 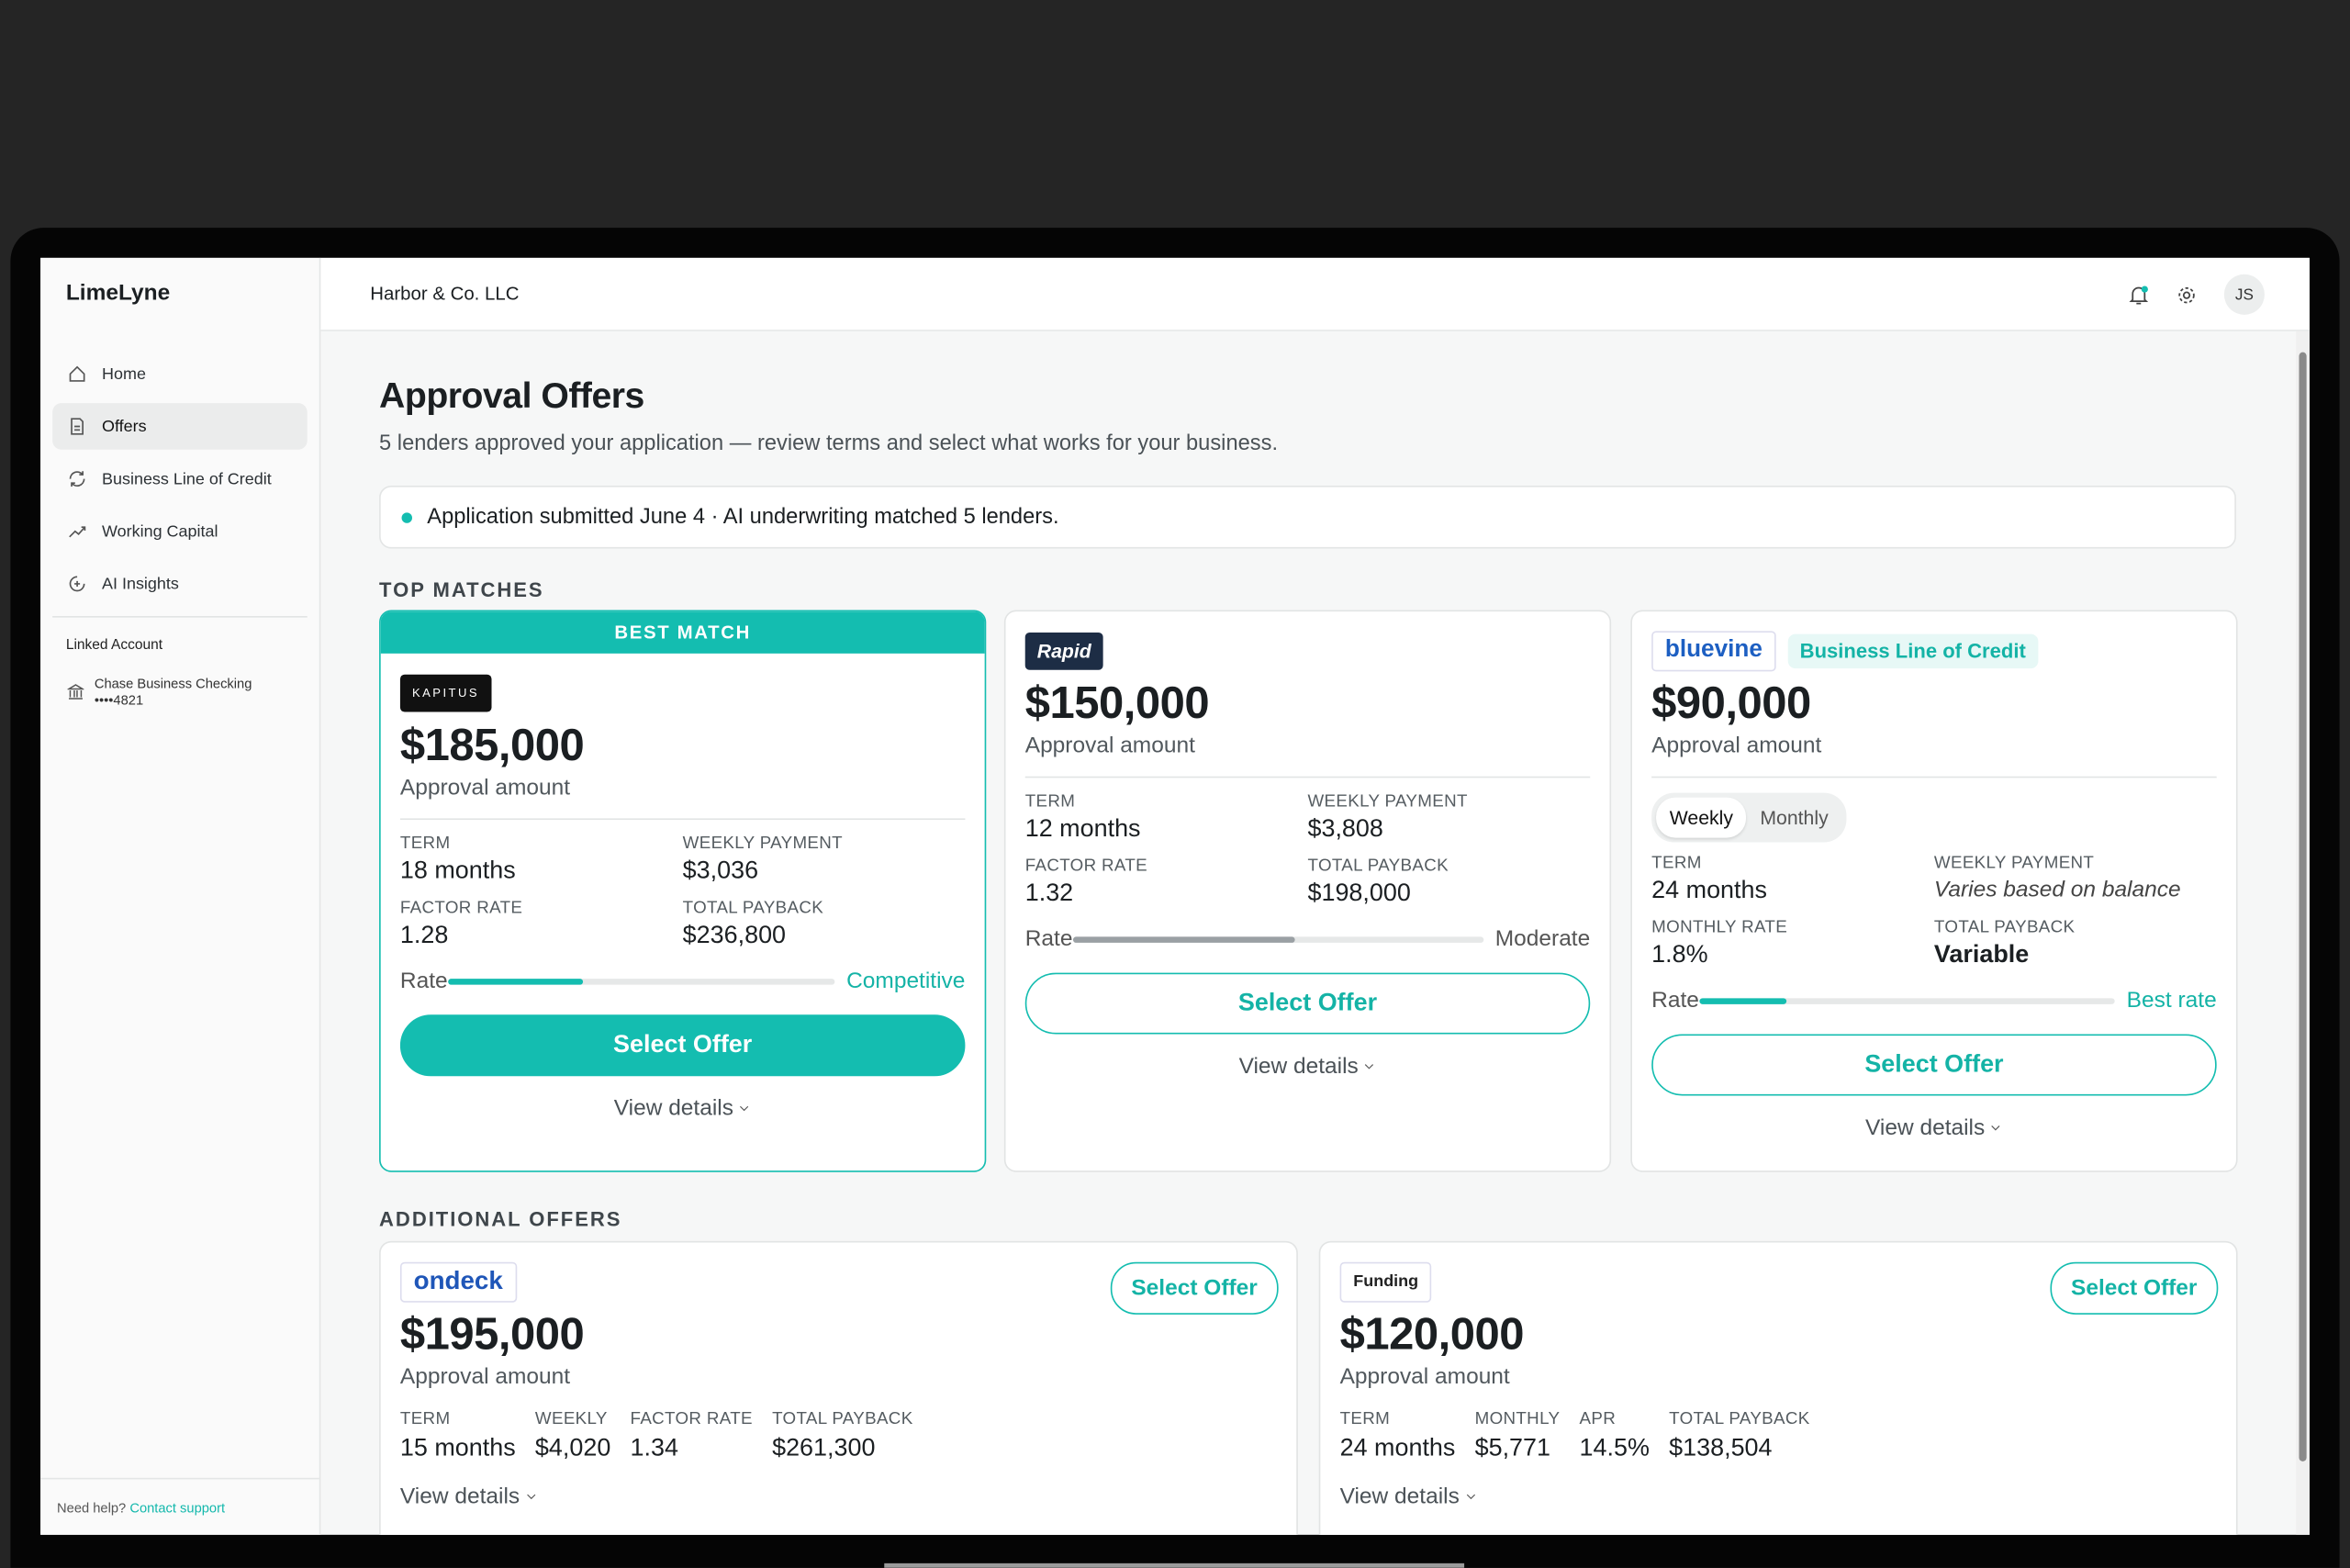 I want to click on term: TERM 12 months, so click(x=1166, y=819).